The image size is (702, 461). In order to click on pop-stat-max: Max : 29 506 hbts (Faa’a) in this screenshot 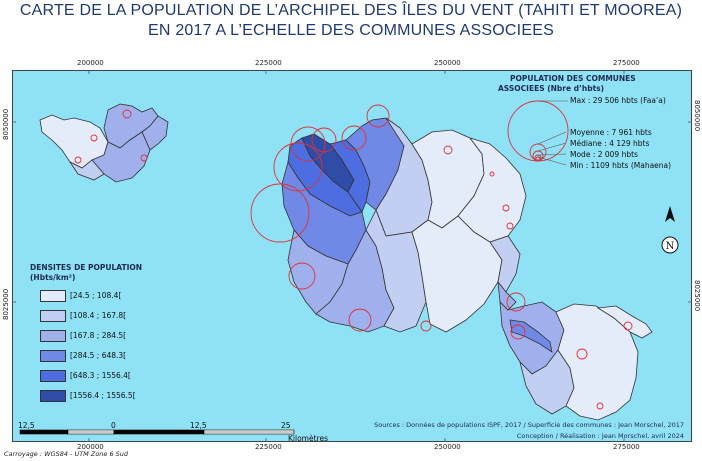, I will do `click(618, 100)`.